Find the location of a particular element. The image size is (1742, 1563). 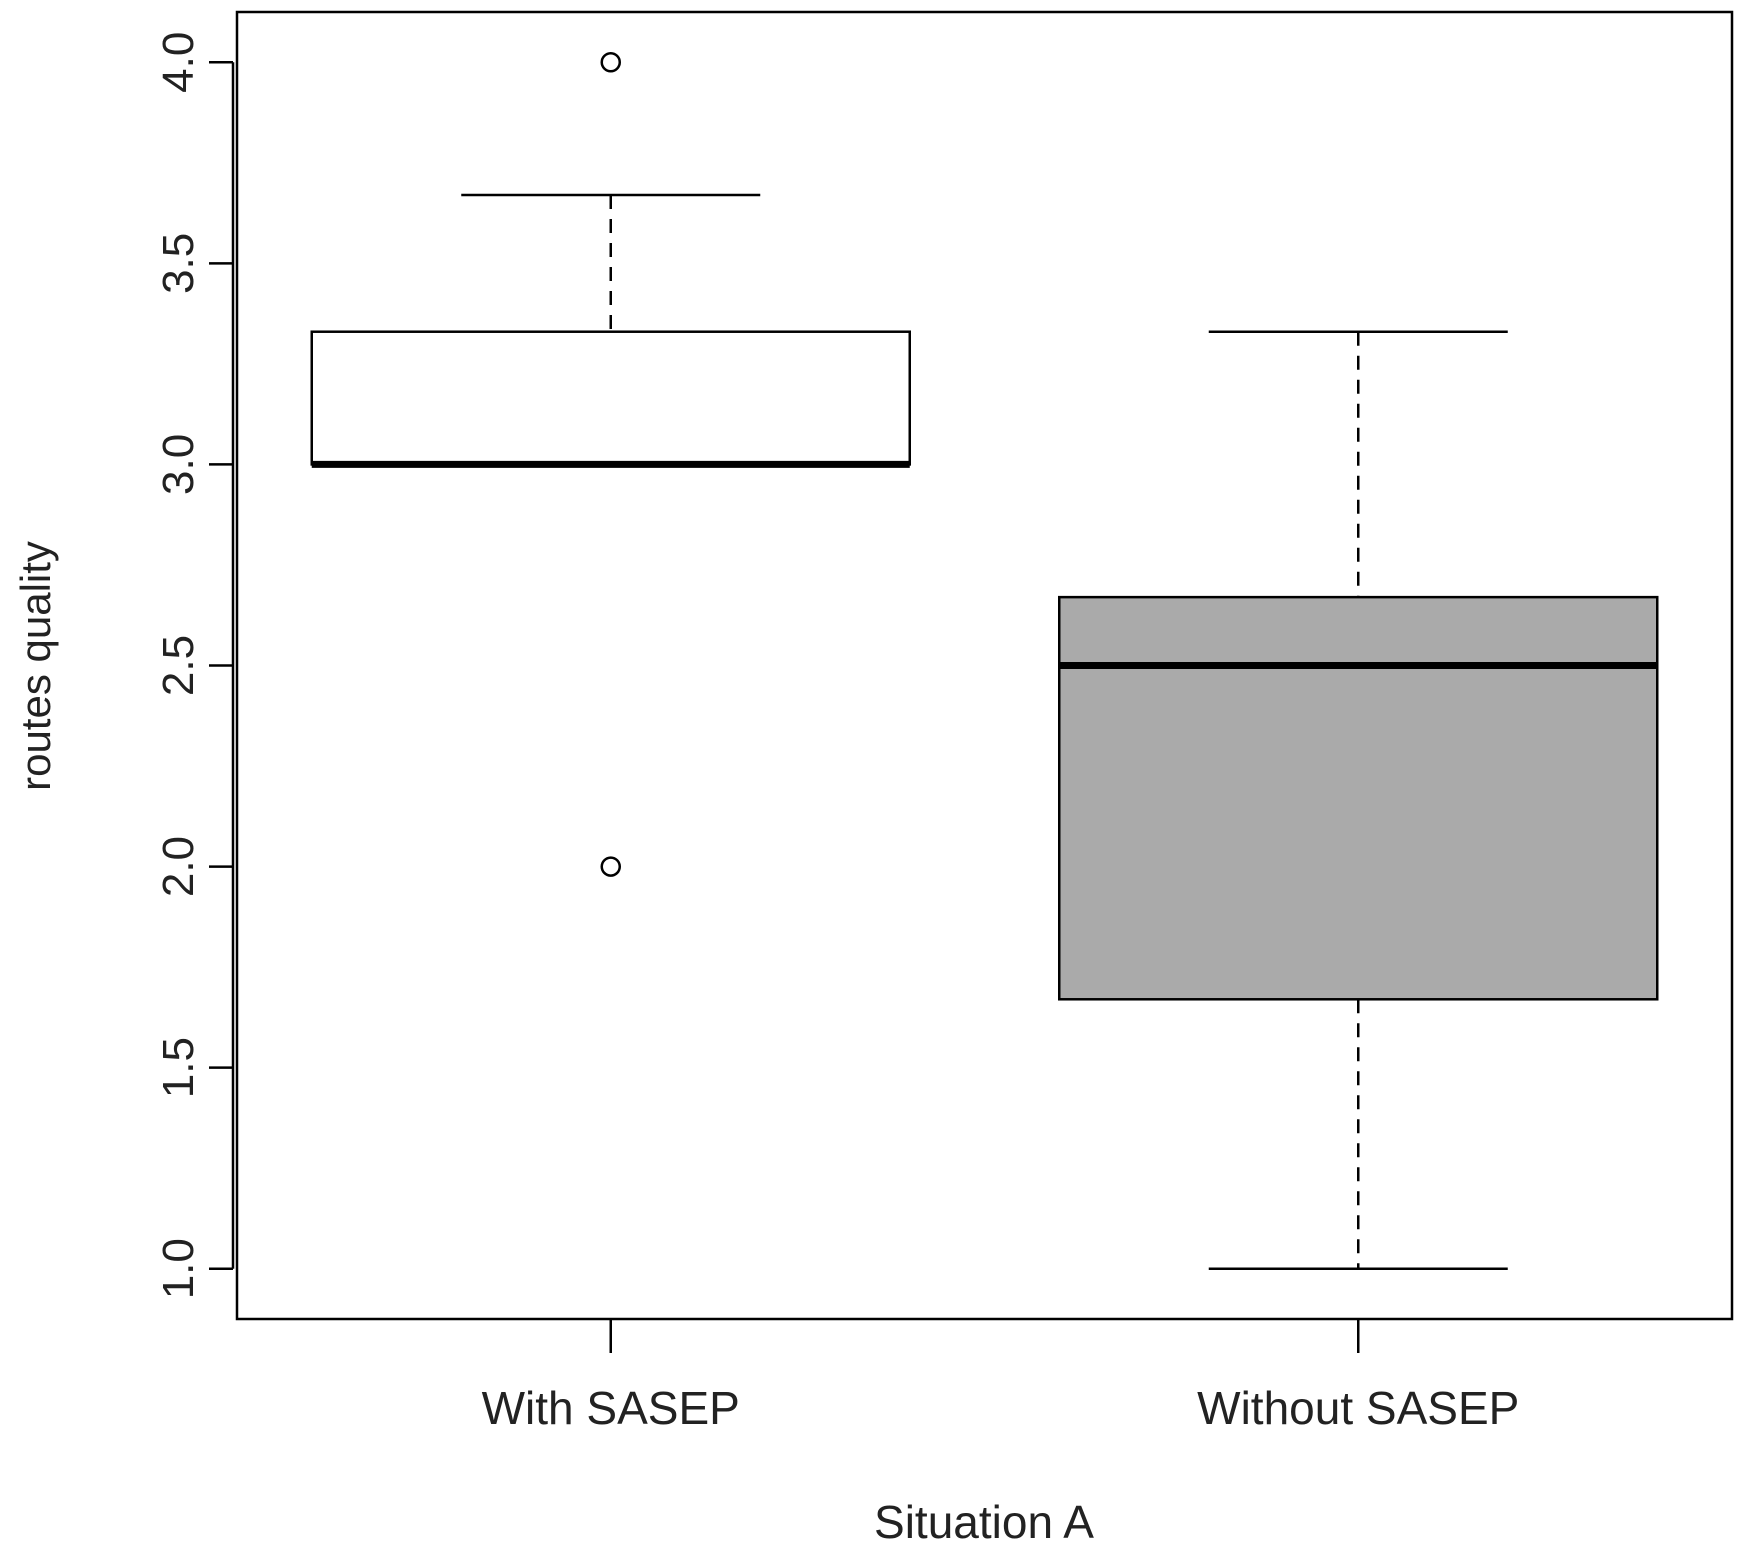

x-tick-label: With SASEP is located at coordinates (611, 1408).